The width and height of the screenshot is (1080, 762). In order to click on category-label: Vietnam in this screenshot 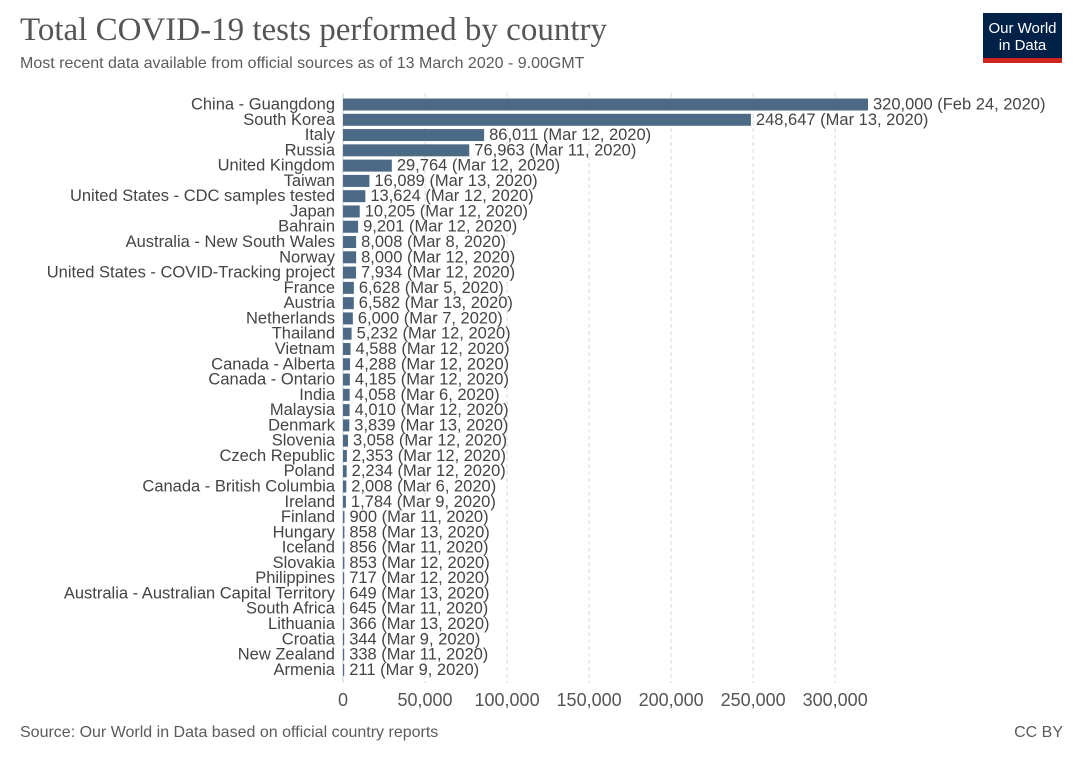, I will do `click(305, 349)`.